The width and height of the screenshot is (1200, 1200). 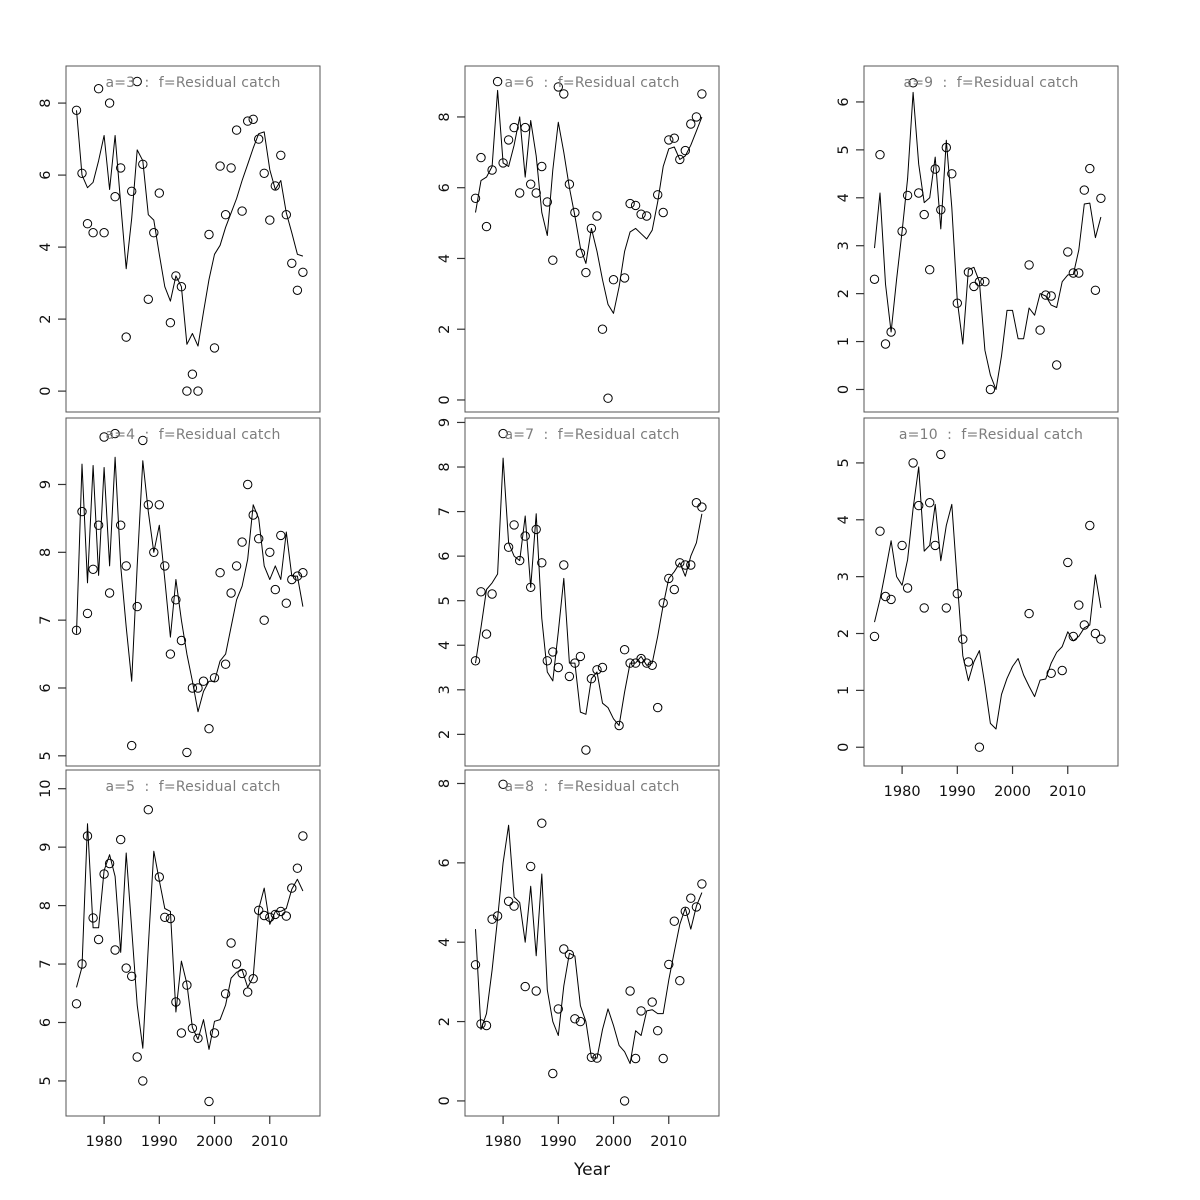 What do you see at coordinates (46, 1080) in the screenshot?
I see `y-tick-label: 5` at bounding box center [46, 1080].